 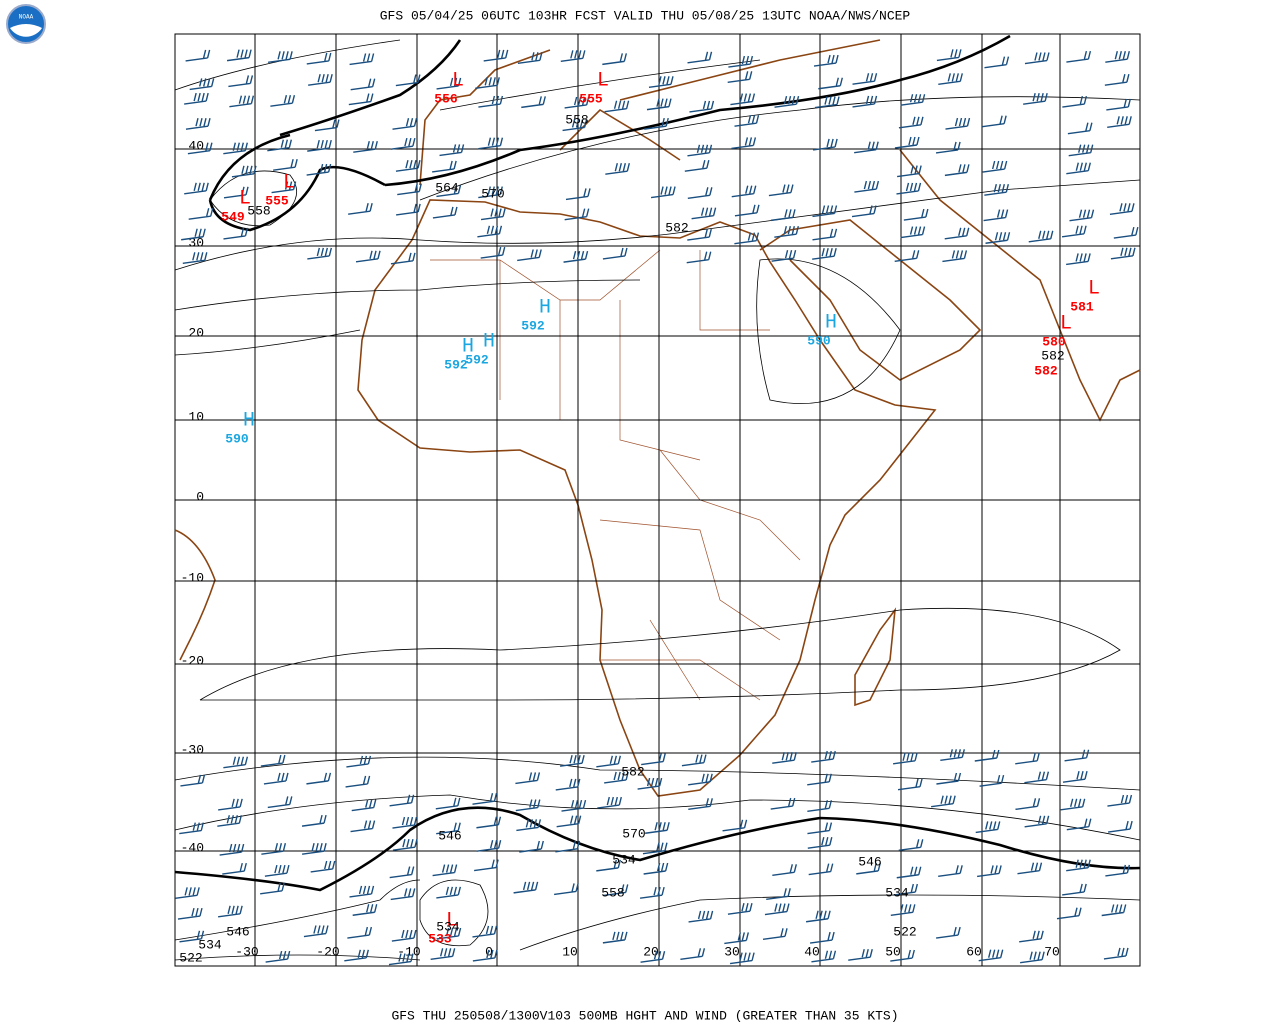 What do you see at coordinates (904, 931) in the screenshot?
I see `contour-label: 522` at bounding box center [904, 931].